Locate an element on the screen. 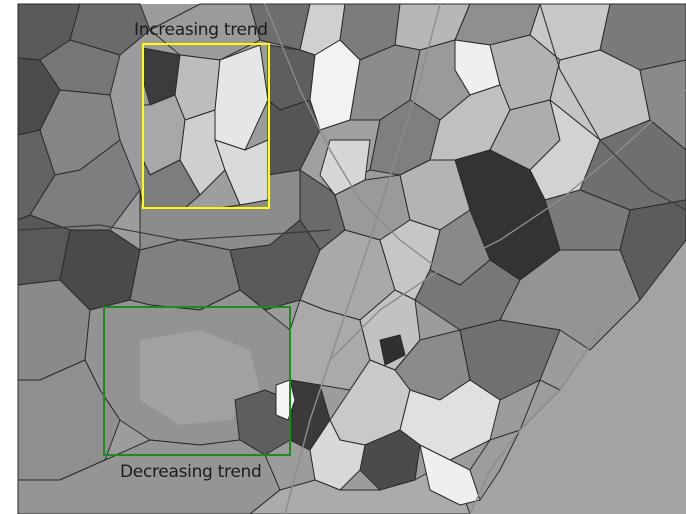 This screenshot has width=686, height=514. district-core is located at coordinates (200, 377).